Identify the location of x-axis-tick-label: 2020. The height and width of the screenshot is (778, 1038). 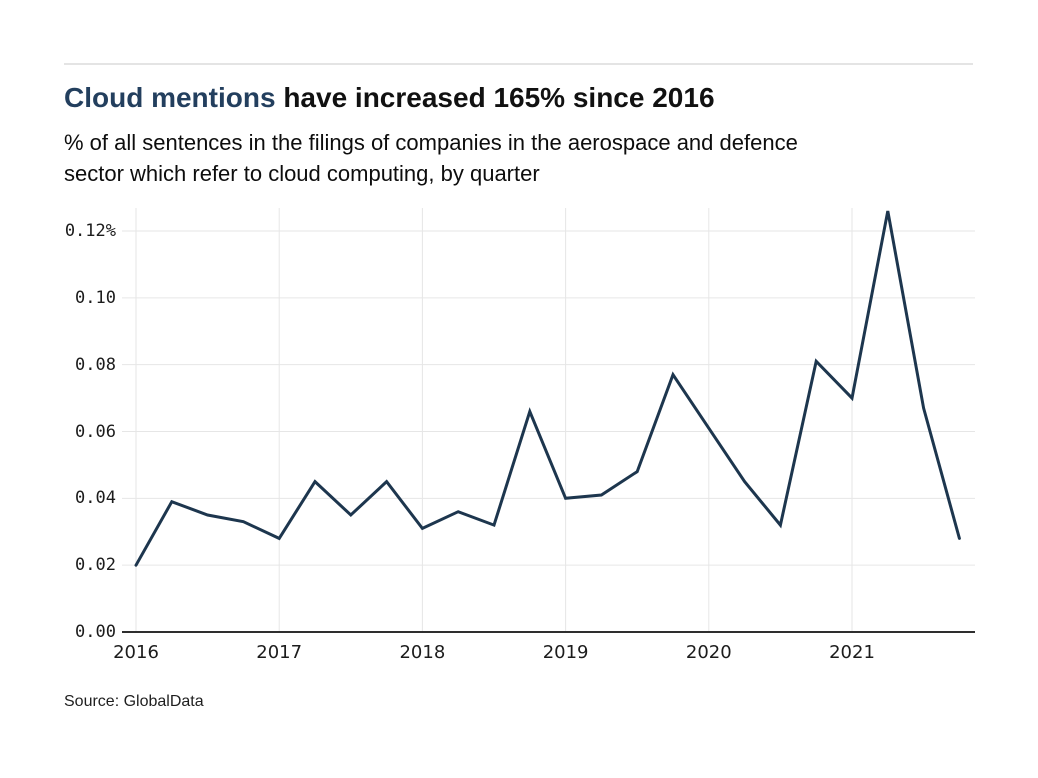
(708, 652).